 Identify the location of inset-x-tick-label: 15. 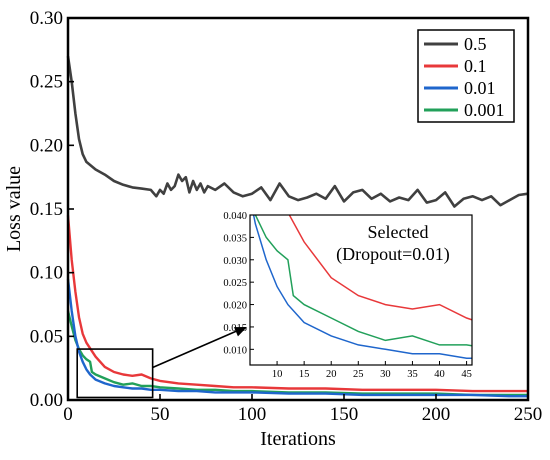
(304, 374).